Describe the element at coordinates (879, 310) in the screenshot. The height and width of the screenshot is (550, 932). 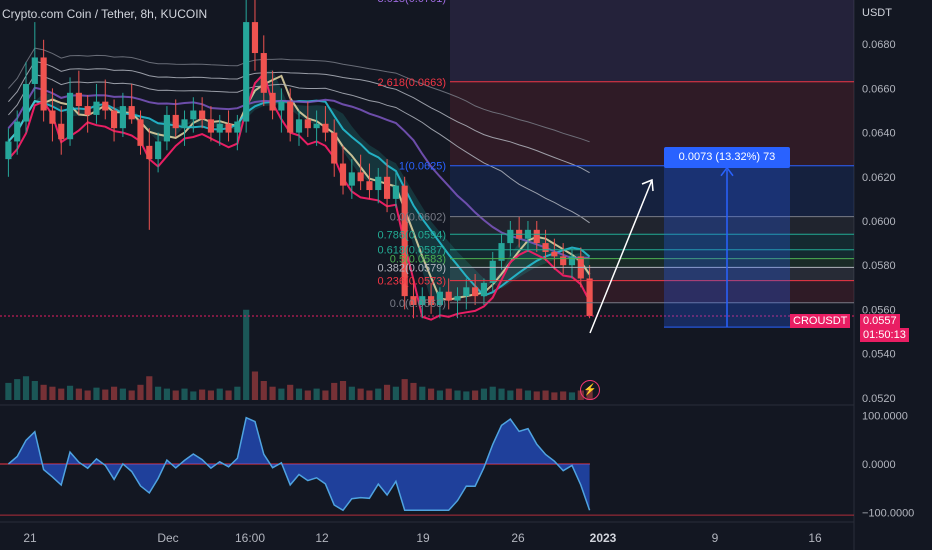
I see `price-tick-label: 0.0560` at that location.